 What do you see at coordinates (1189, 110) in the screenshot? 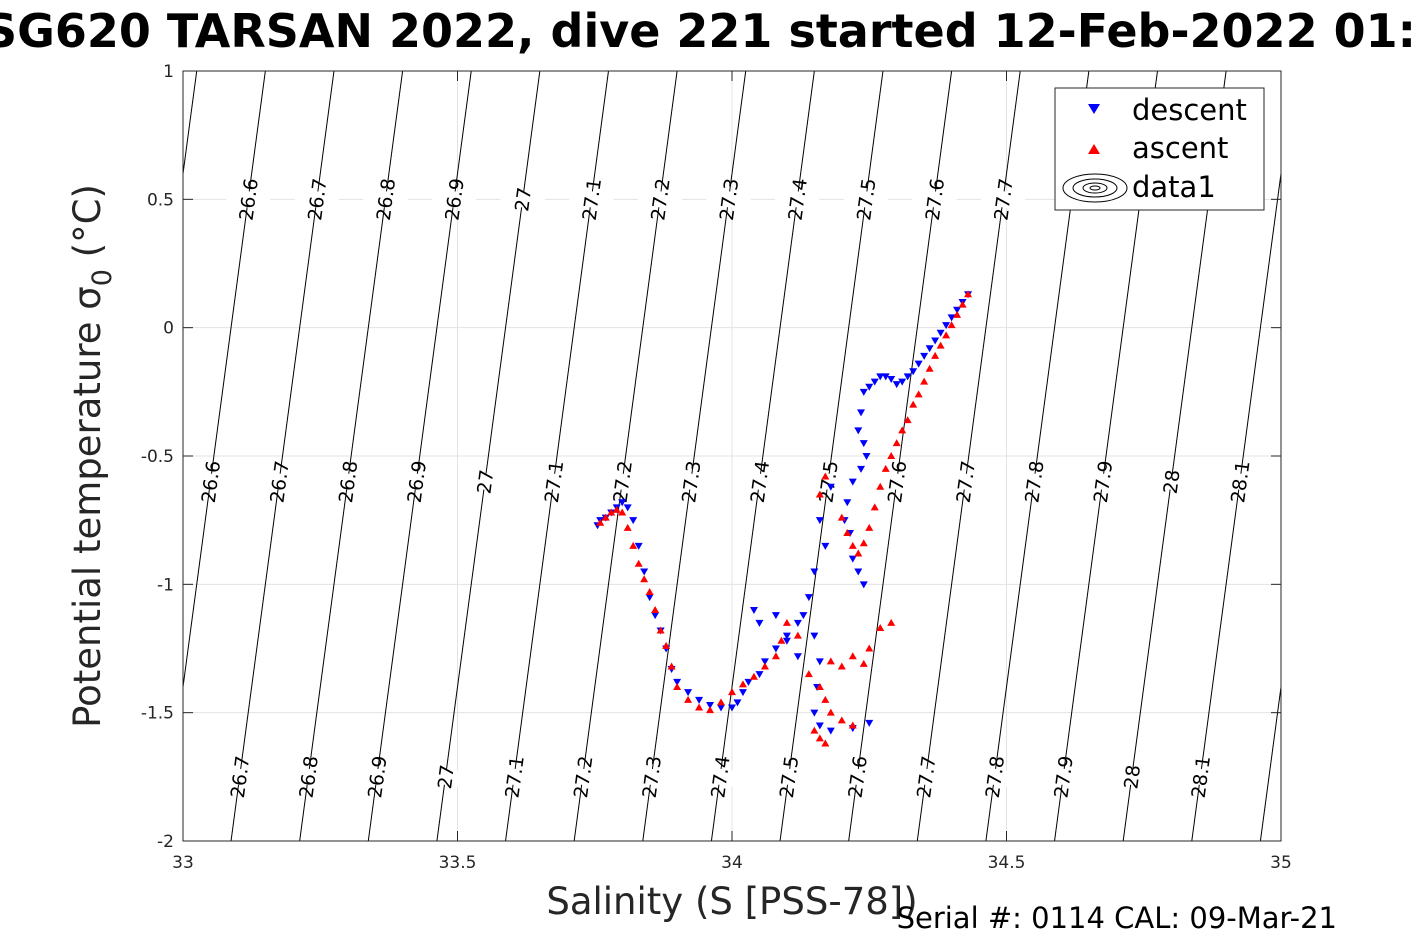
I see `legend-descent-label: descent` at bounding box center [1189, 110].